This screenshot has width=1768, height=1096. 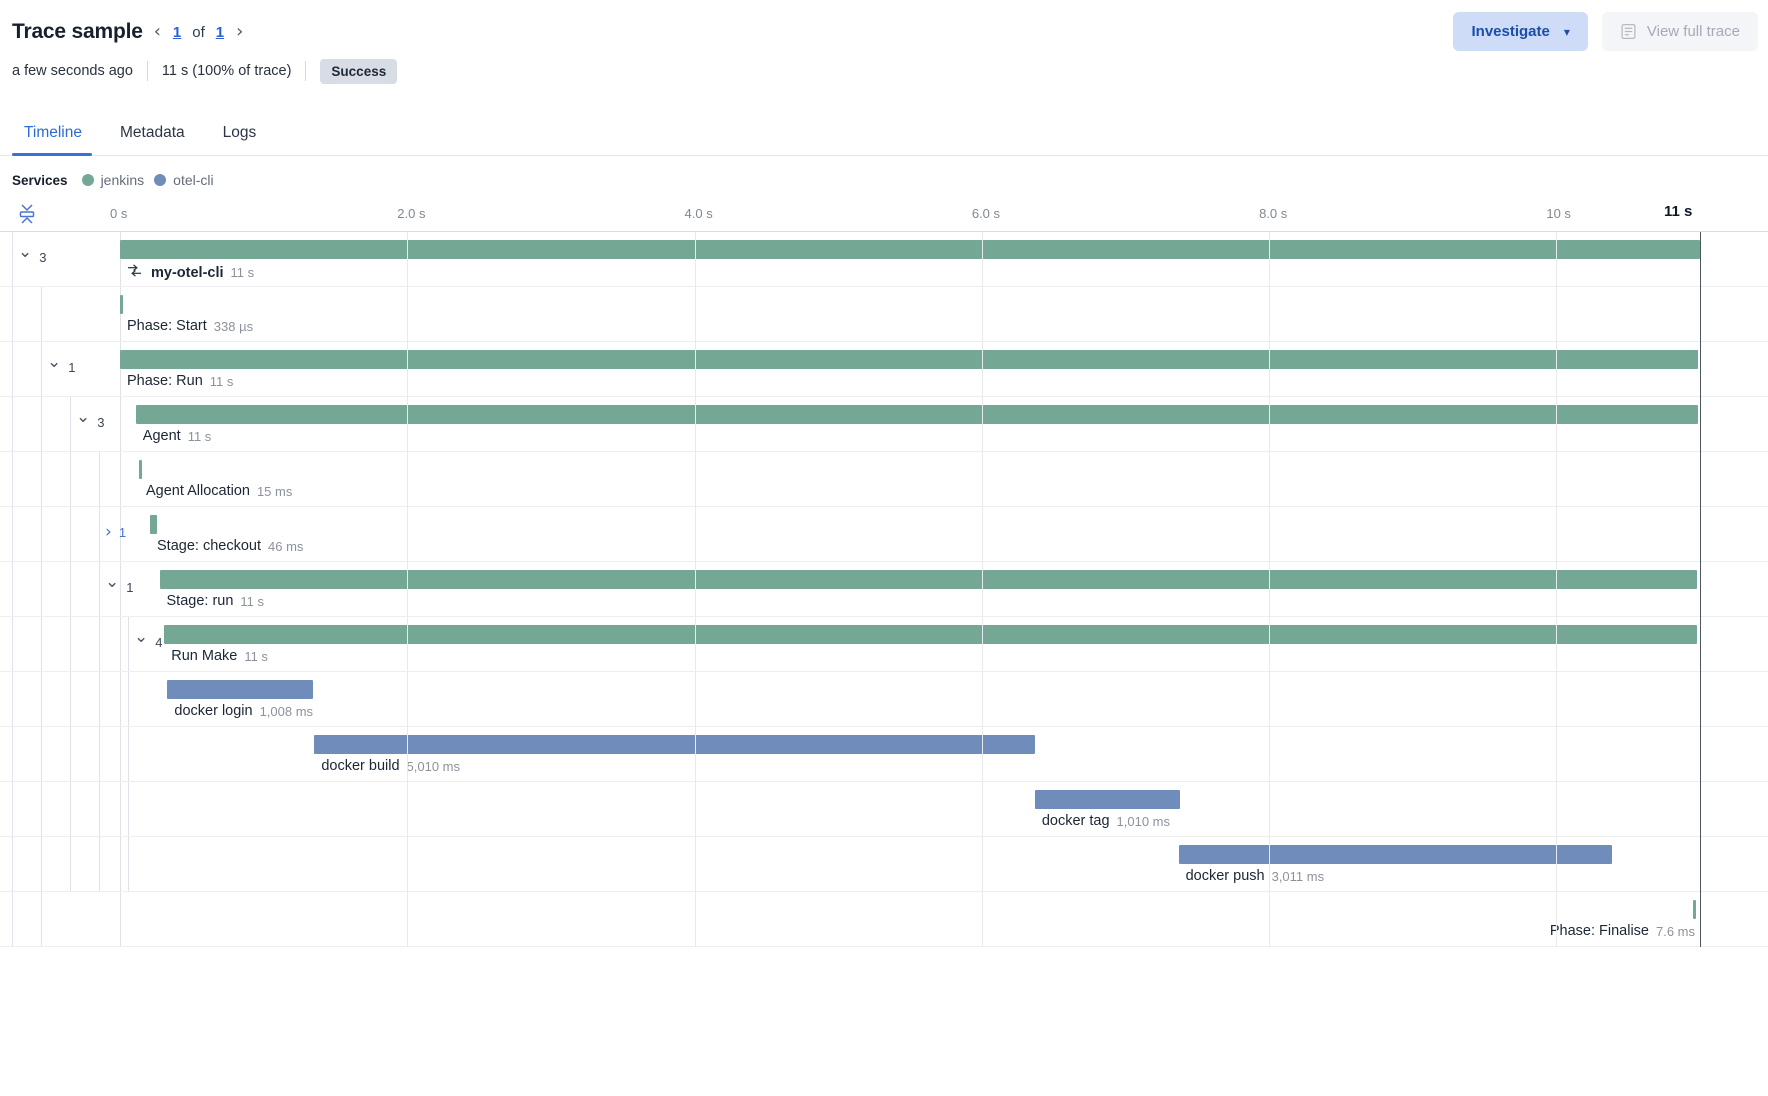 I want to click on span-duration-label: 46 ms, so click(x=286, y=546).